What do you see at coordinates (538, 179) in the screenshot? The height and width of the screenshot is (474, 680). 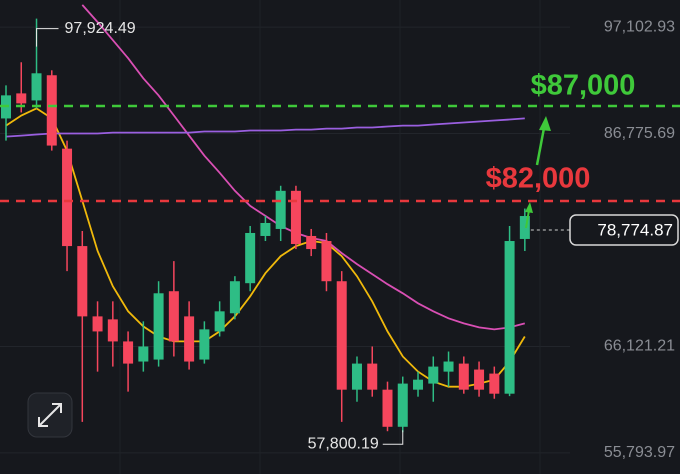 I see `annotation-82000: $82,000` at bounding box center [538, 179].